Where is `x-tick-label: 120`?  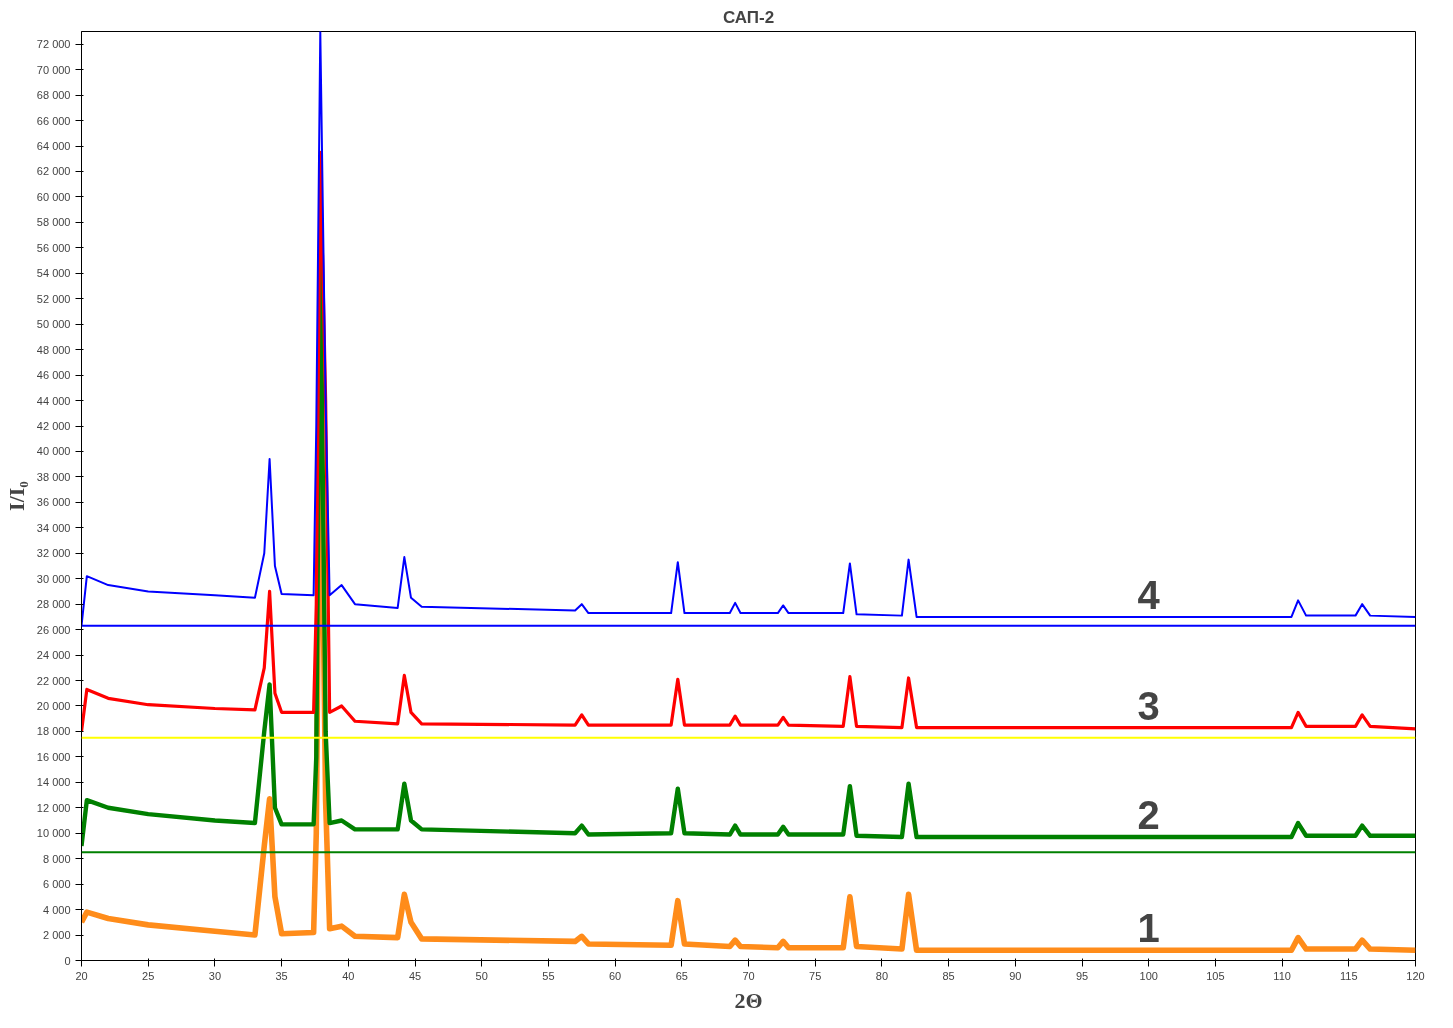
x-tick-label: 120 is located at coordinates (1415, 975).